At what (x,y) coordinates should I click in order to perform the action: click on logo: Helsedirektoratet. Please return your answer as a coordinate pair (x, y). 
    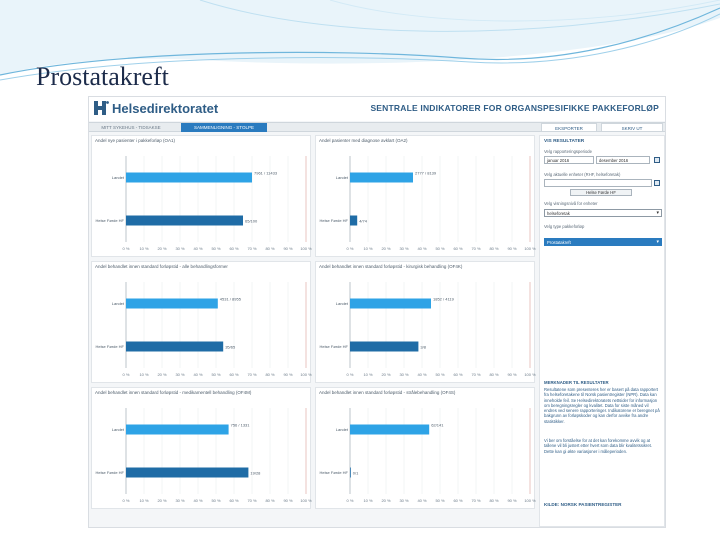
    Looking at the image, I should click on (155, 108).